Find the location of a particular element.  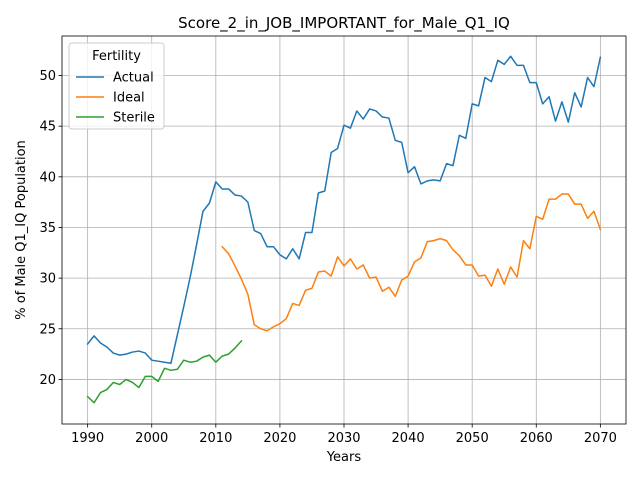

x-tick-label: 2070 is located at coordinates (600, 438).